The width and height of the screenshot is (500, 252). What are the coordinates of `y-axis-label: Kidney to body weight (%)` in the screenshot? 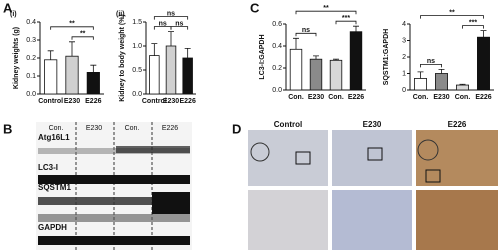 It's located at (122, 58).